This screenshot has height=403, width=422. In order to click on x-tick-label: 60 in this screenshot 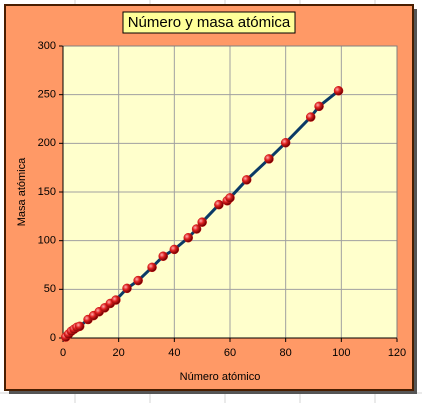, I will do `click(230, 353)`.